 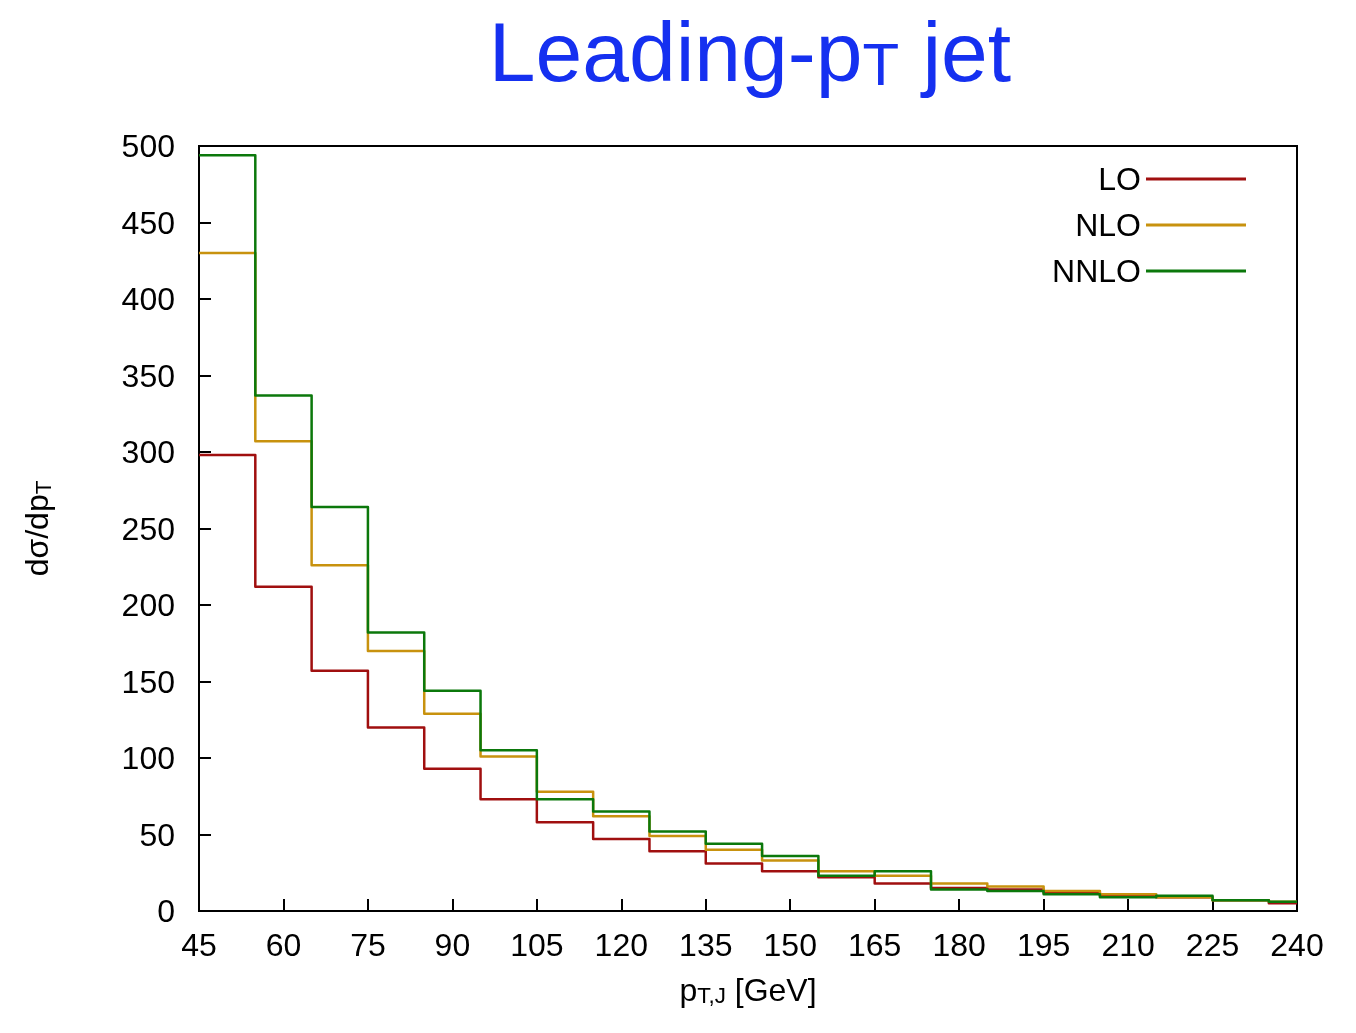 I want to click on y-tick-label: 450, so click(x=148, y=222).